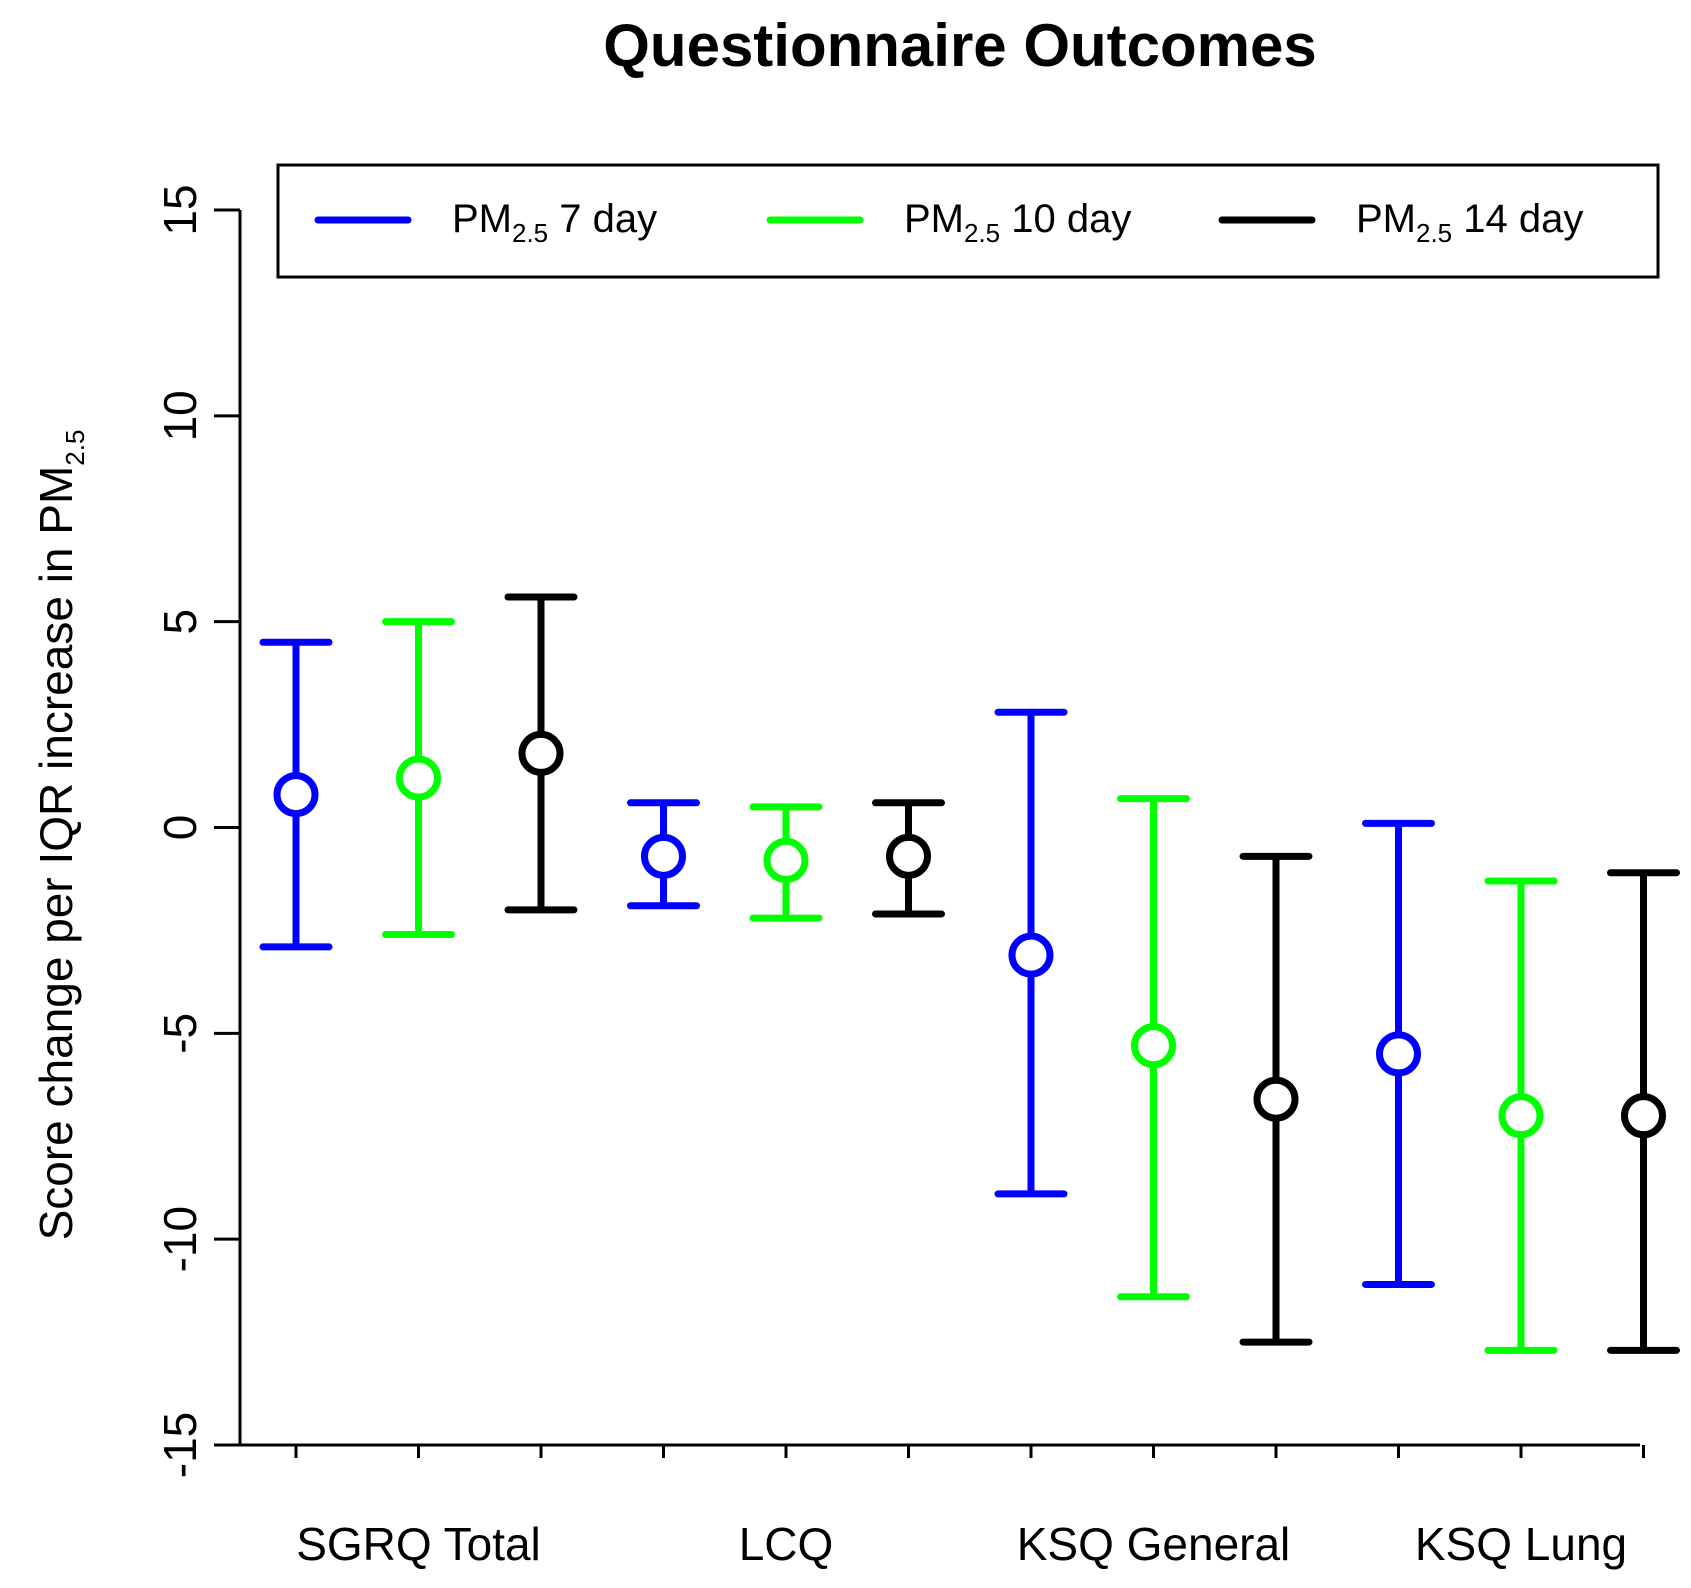 This screenshot has width=1691, height=1588. I want to click on legend-item: PM2.5 7 day, so click(485, 222).